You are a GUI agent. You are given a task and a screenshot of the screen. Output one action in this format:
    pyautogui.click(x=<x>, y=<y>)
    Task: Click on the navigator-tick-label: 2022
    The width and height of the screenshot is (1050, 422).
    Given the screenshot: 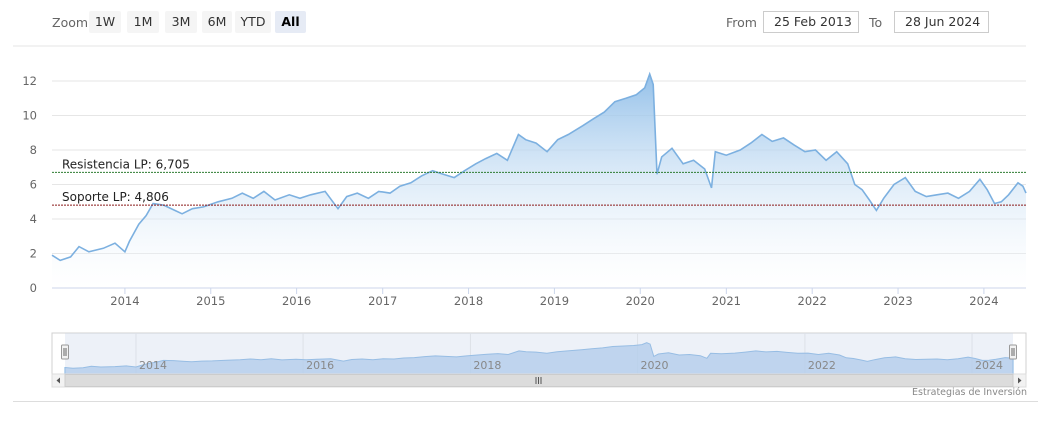 What is the action you would take?
    pyautogui.click(x=822, y=365)
    